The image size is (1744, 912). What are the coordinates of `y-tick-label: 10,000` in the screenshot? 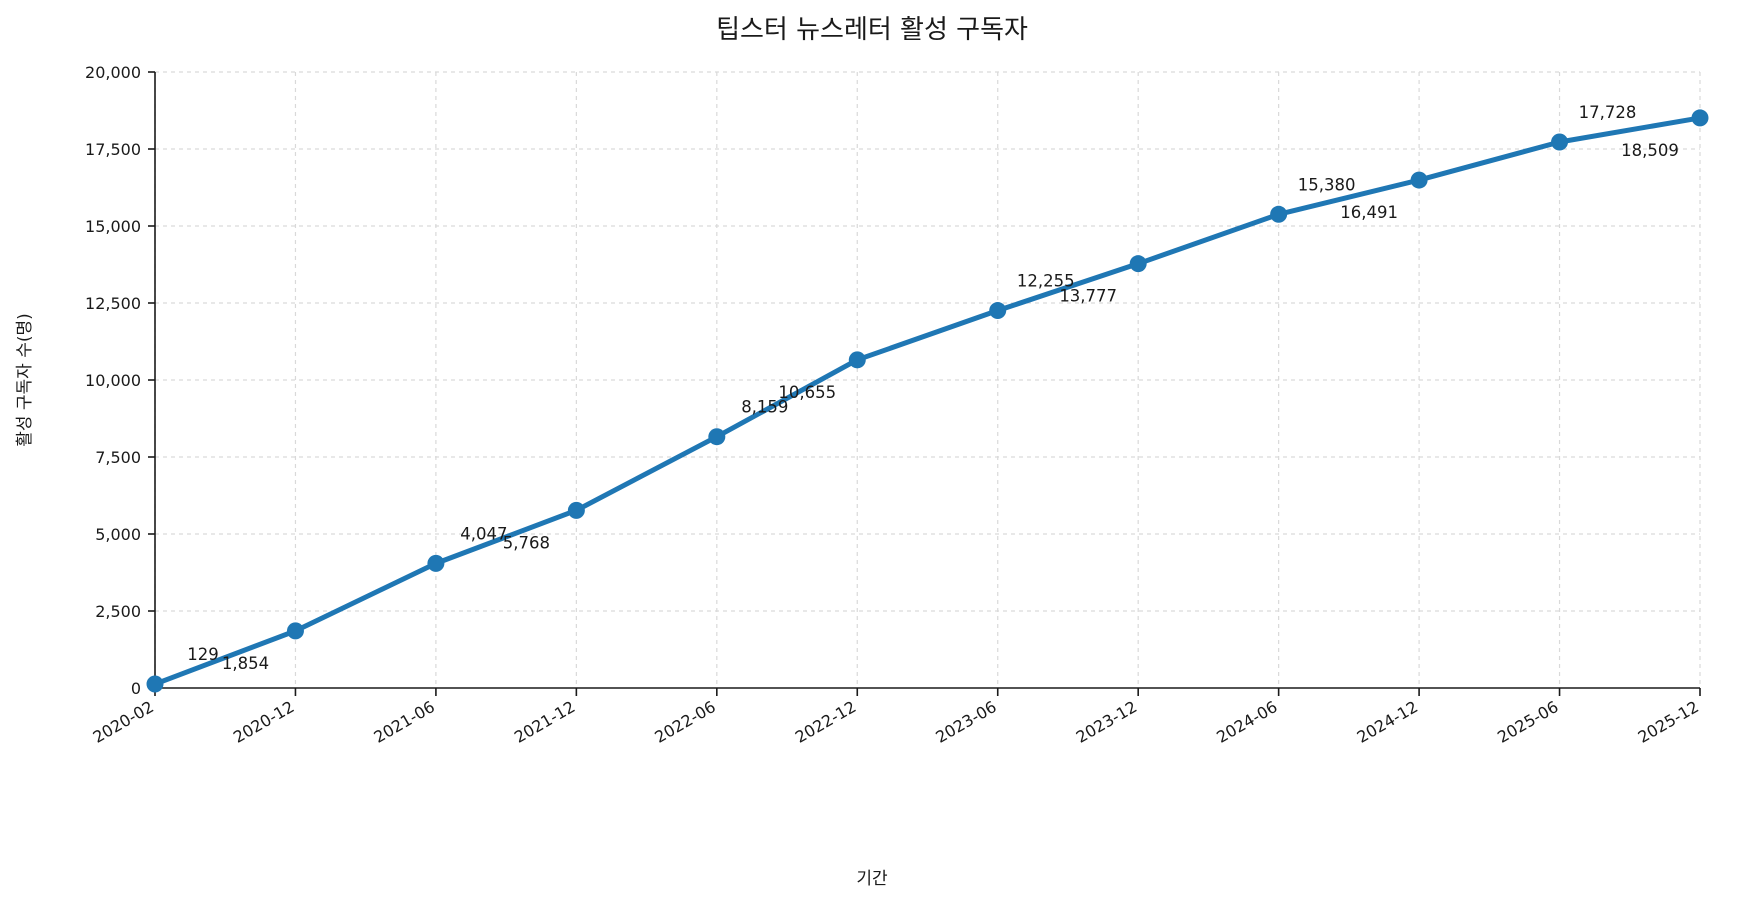 It's located at (113, 380).